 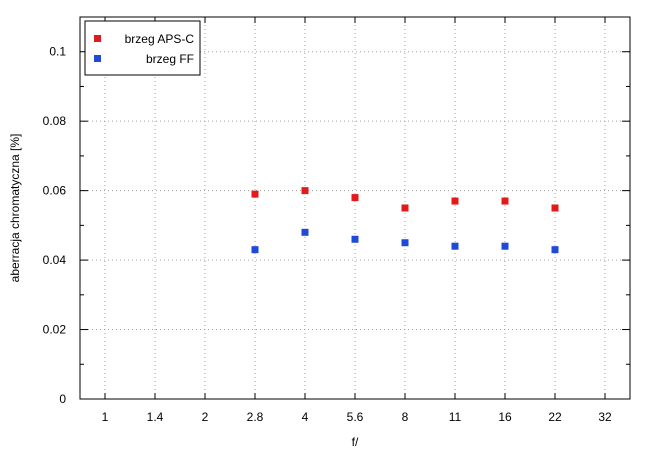 What do you see at coordinates (255, 417) in the screenshot?
I see `x-tick-label: 2.8` at bounding box center [255, 417].